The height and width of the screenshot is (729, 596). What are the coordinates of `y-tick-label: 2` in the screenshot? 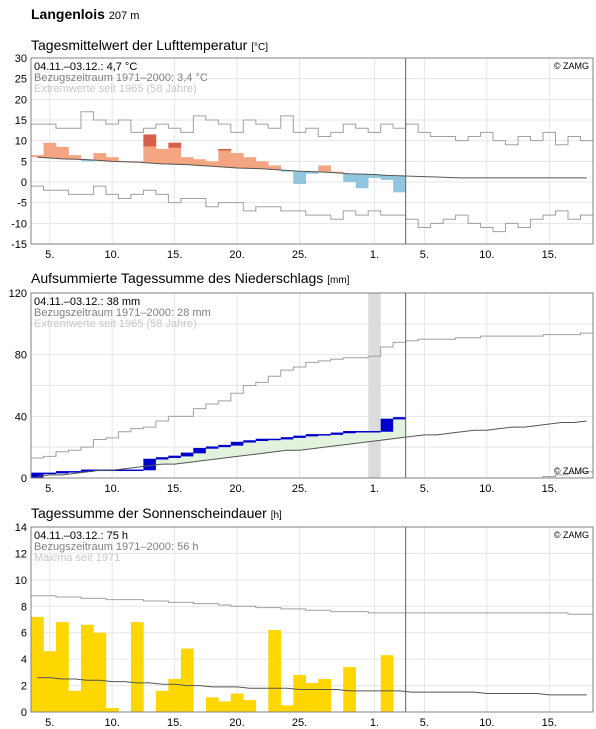 It's located at (24, 687).